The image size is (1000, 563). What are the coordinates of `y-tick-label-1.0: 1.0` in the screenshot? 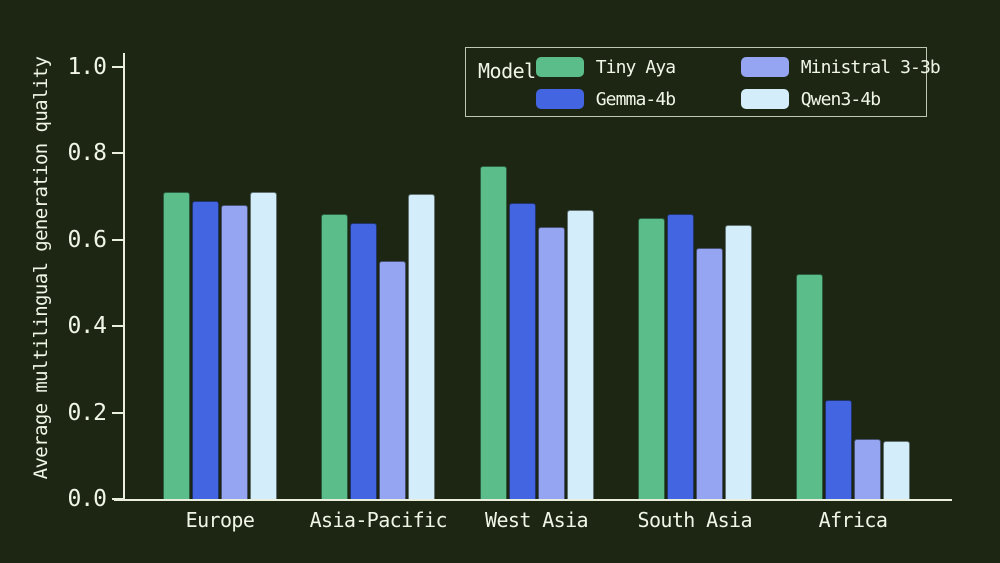 It's located at (87, 67).